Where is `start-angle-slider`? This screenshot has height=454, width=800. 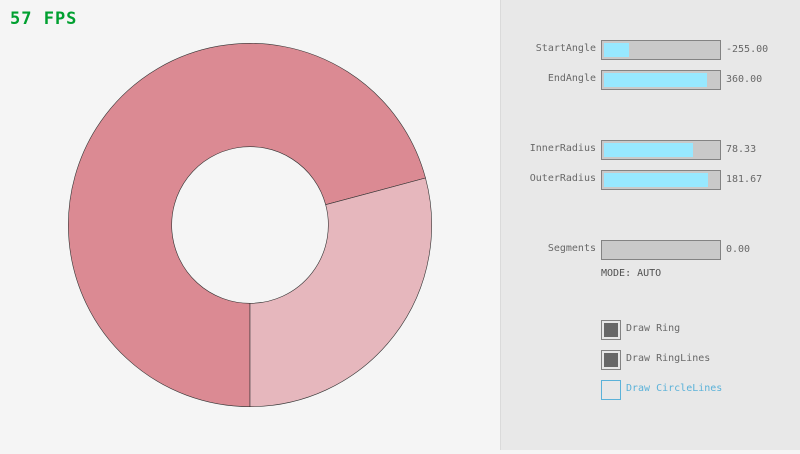
start-angle-slider is located at coordinates (661, 50).